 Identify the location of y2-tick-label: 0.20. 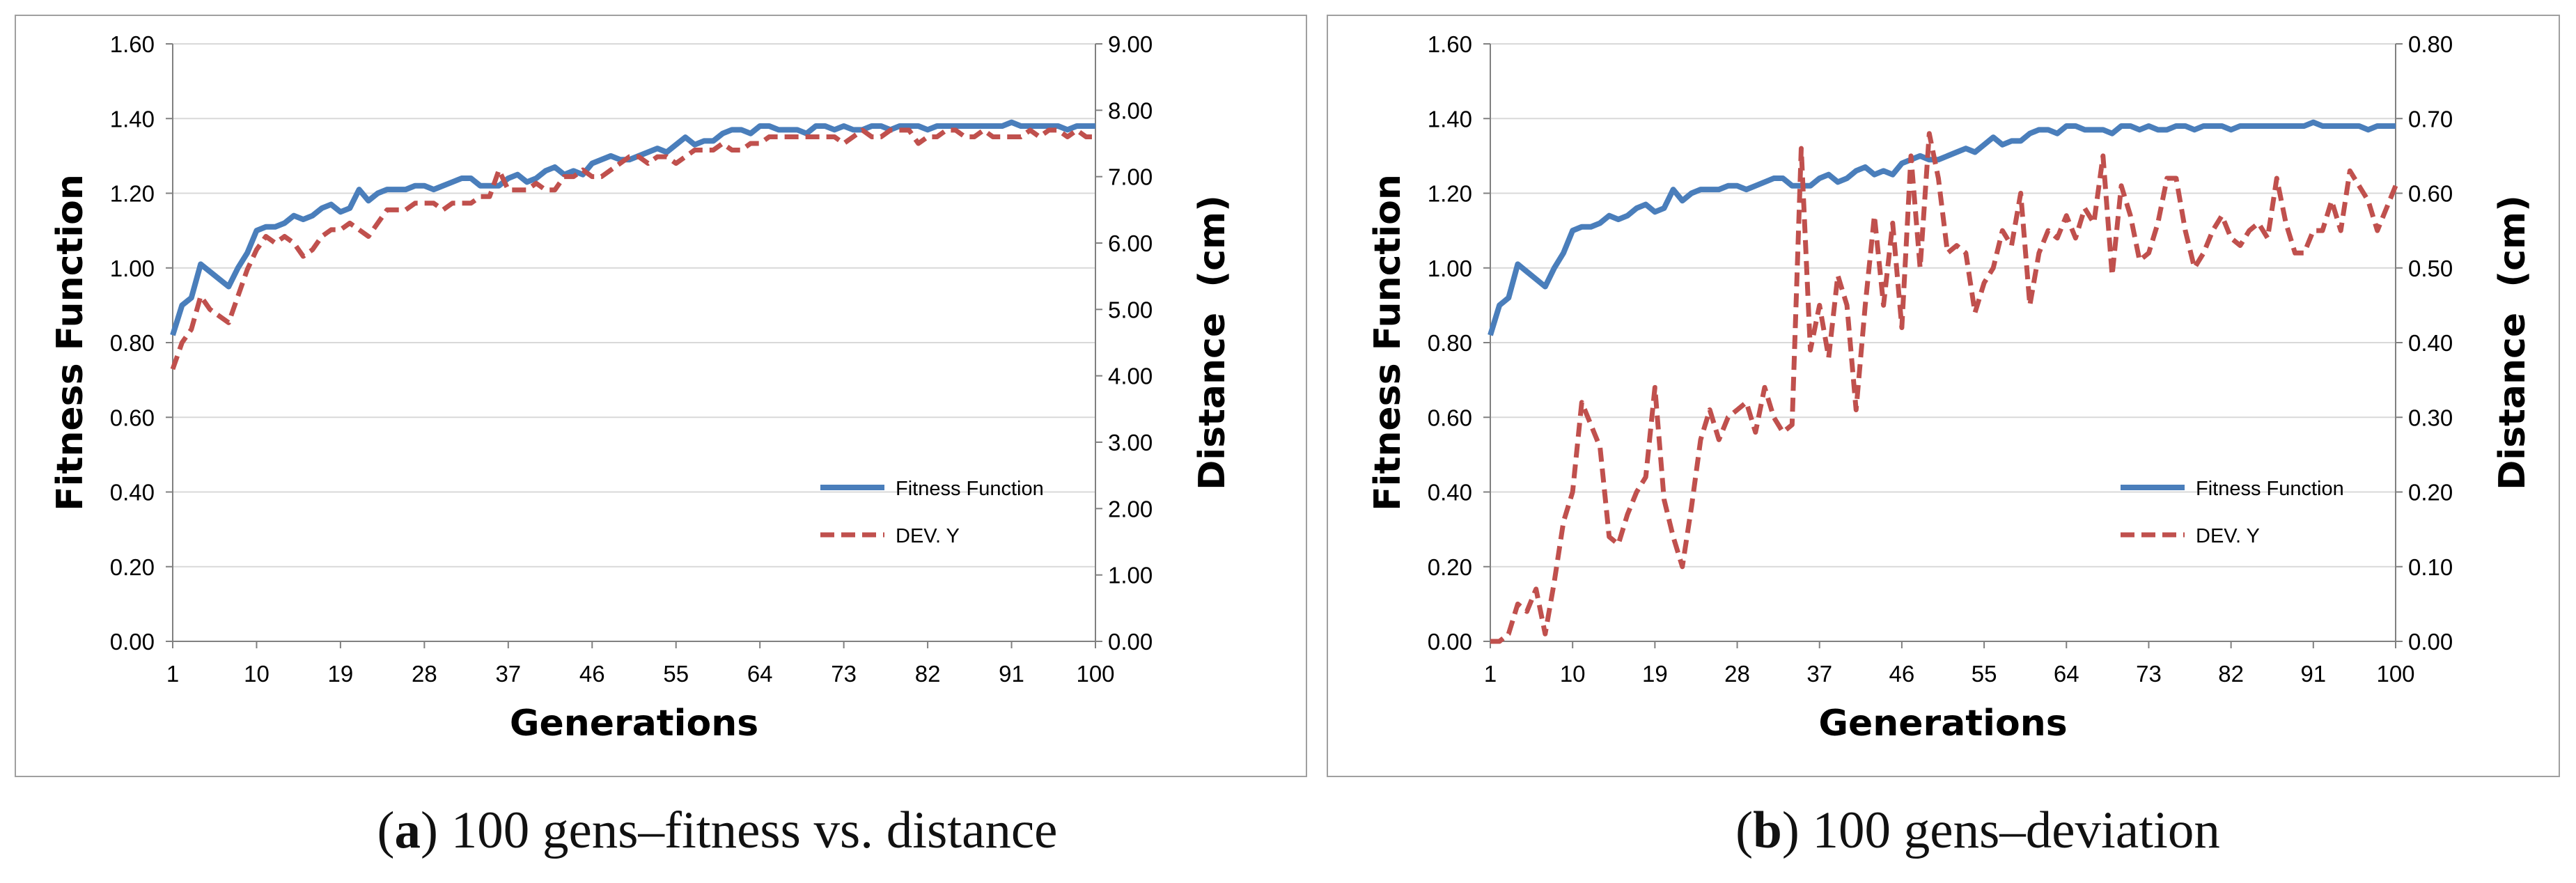
(2430, 493).